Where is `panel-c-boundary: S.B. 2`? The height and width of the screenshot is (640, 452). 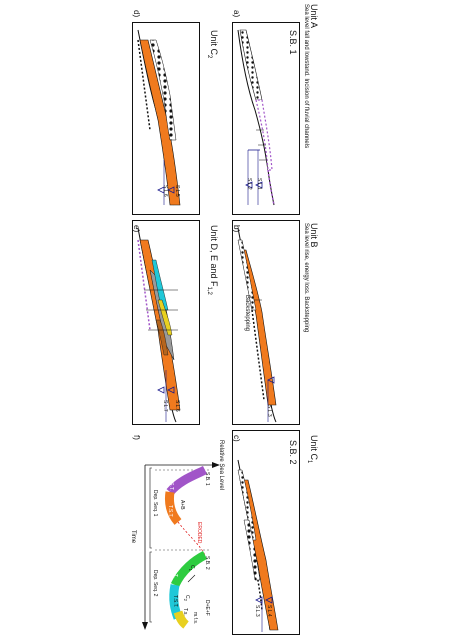
panel-c-boundary: S.B. 2 is located at coordinates (293, 452).